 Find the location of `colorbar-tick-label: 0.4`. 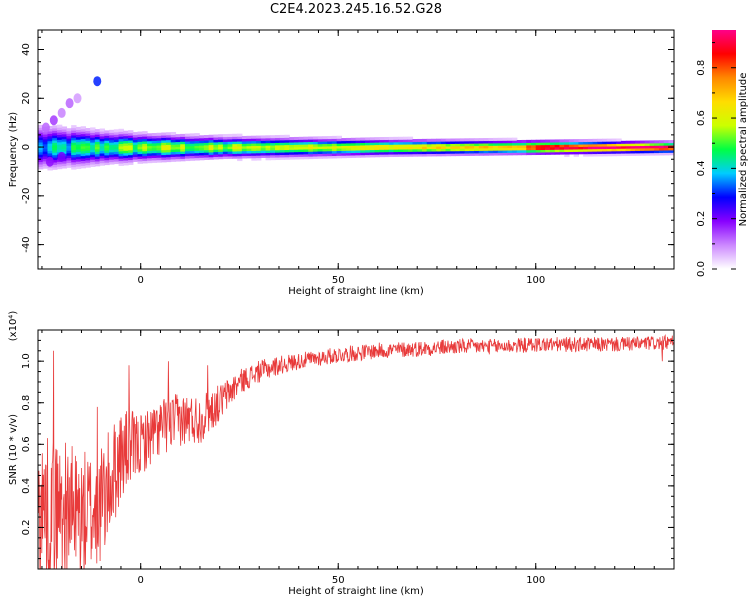

colorbar-tick-label: 0.4 is located at coordinates (701, 168).